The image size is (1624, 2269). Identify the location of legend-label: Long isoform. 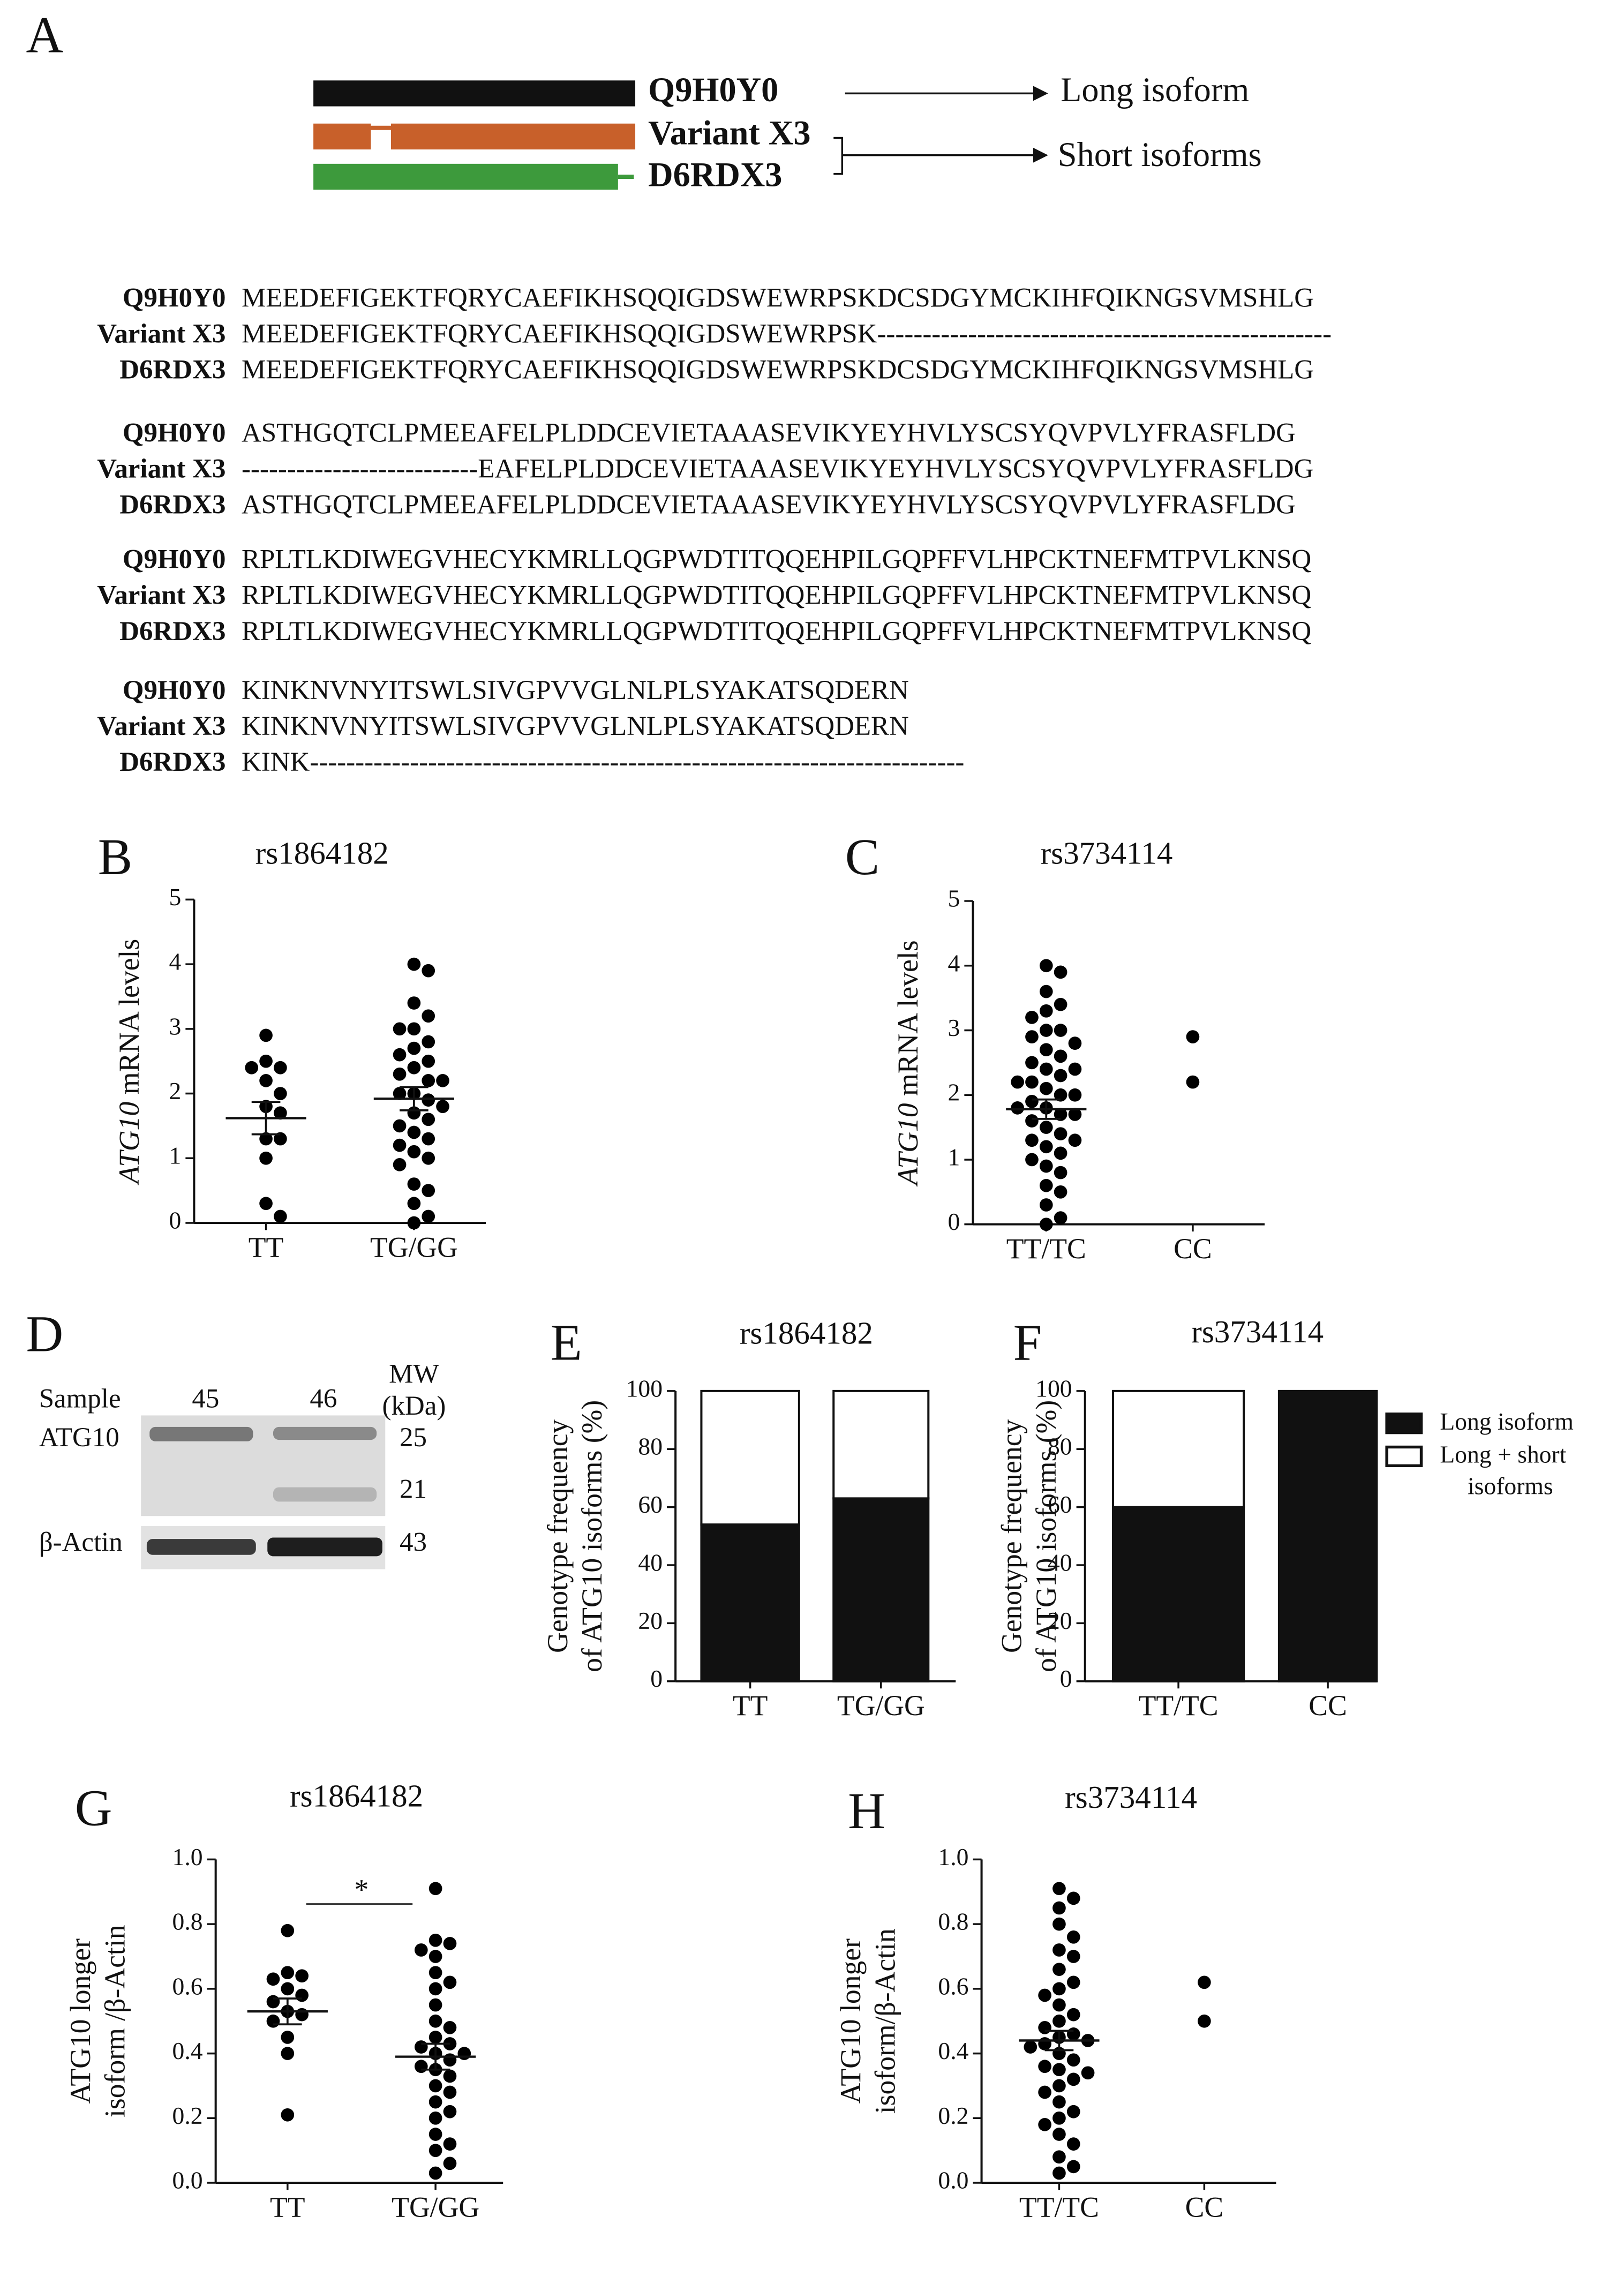
(1506, 1421).